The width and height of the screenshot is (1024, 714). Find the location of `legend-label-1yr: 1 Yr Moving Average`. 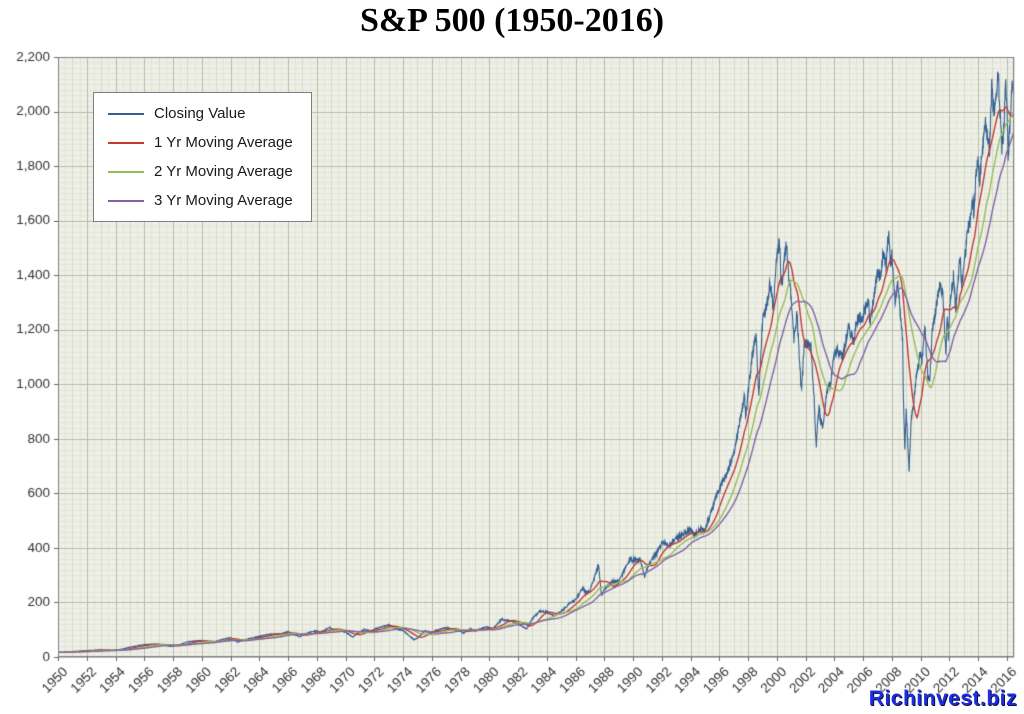

legend-label-1yr: 1 Yr Moving Average is located at coordinates (223, 142).